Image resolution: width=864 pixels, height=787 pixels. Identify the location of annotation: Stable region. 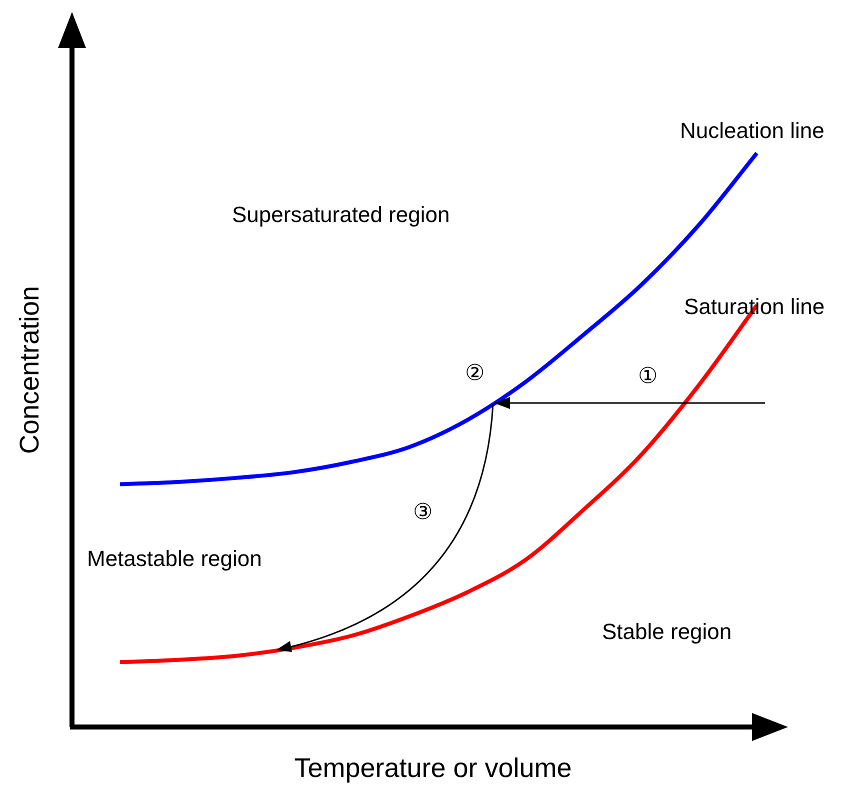
(667, 631).